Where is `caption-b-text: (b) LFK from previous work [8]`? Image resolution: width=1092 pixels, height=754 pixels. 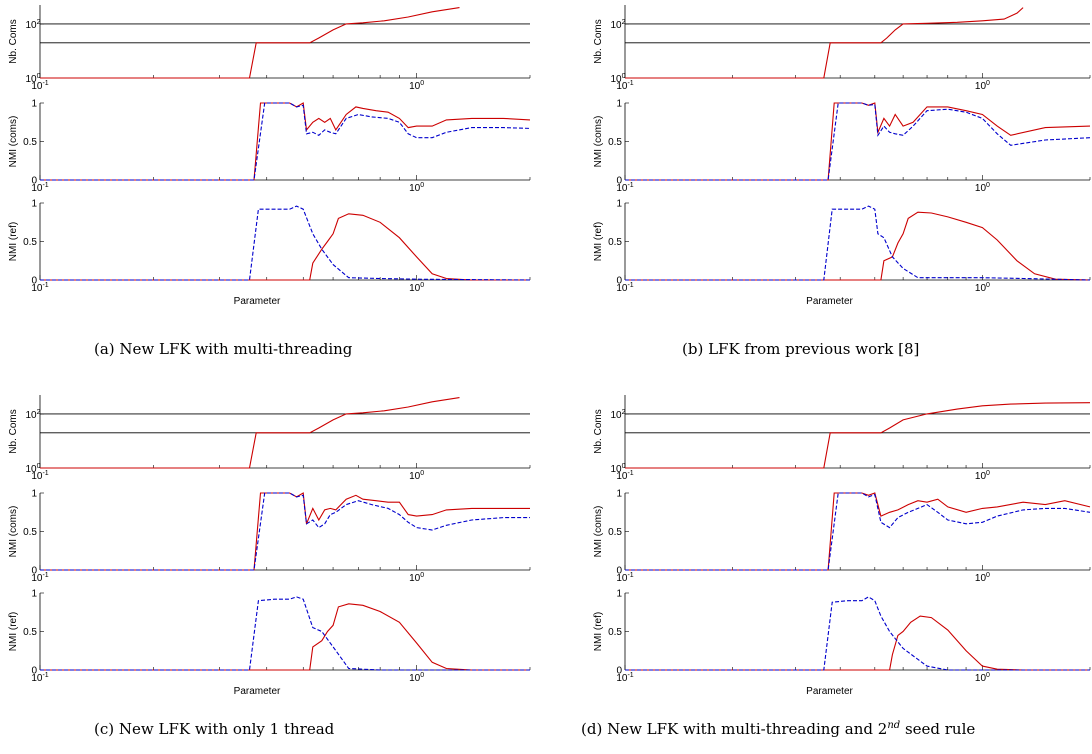
caption-b-text: (b) LFK from previous work [8] is located at coordinates (801, 349).